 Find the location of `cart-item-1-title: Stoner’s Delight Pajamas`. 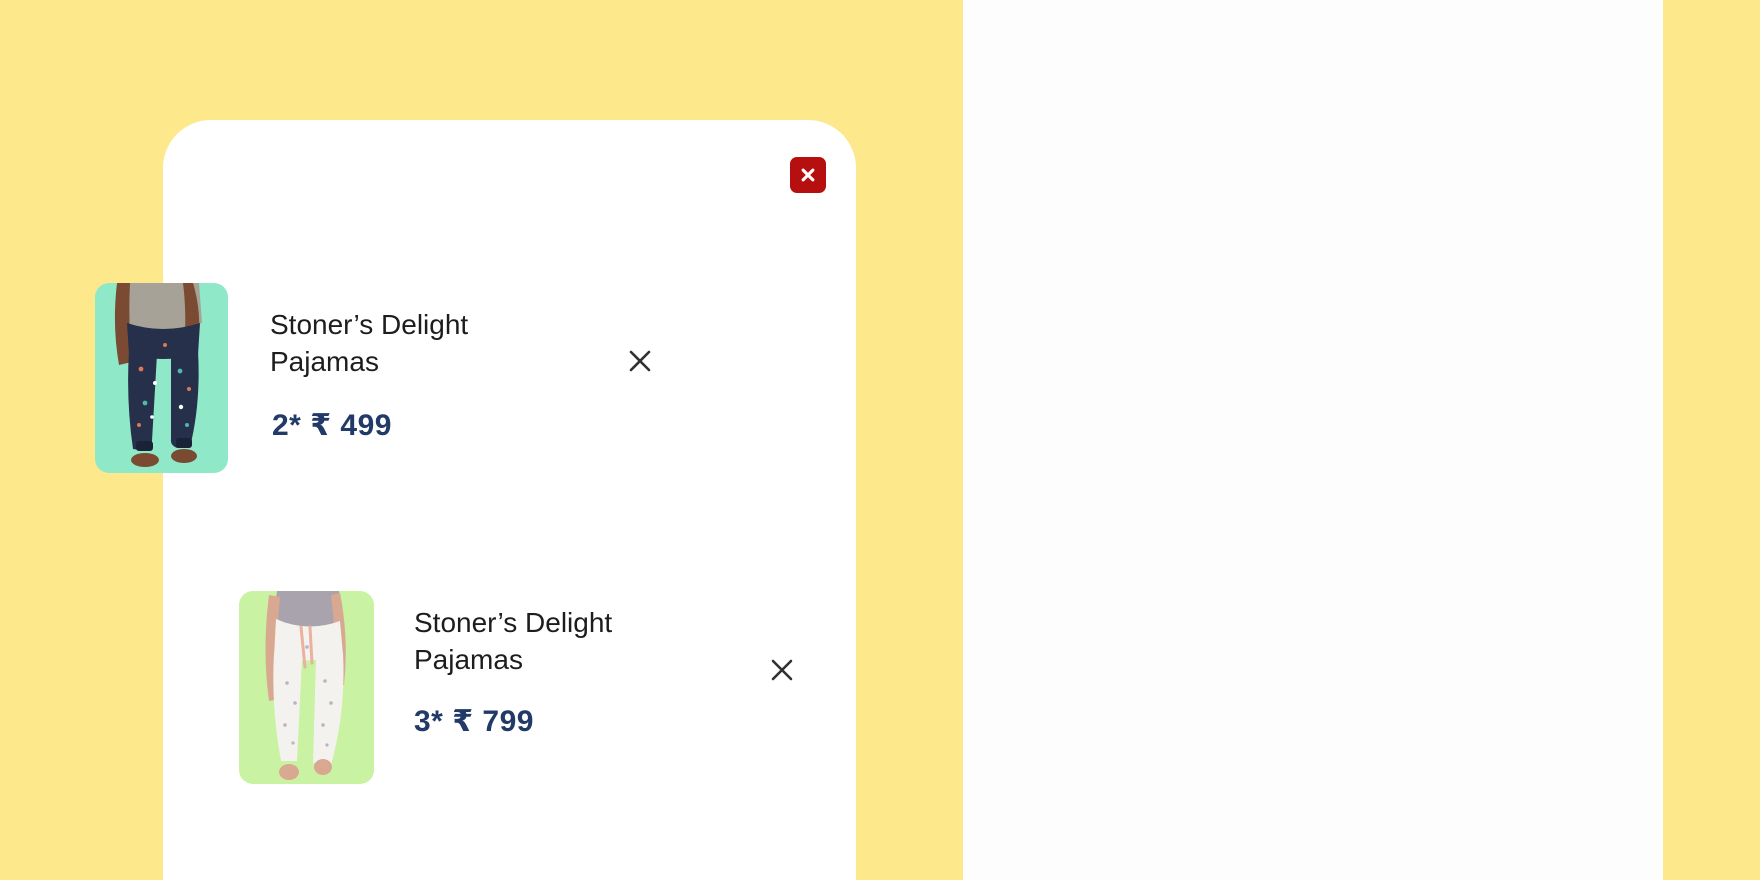

cart-item-1-title: Stoner’s Delight Pajamas is located at coordinates (369, 343).